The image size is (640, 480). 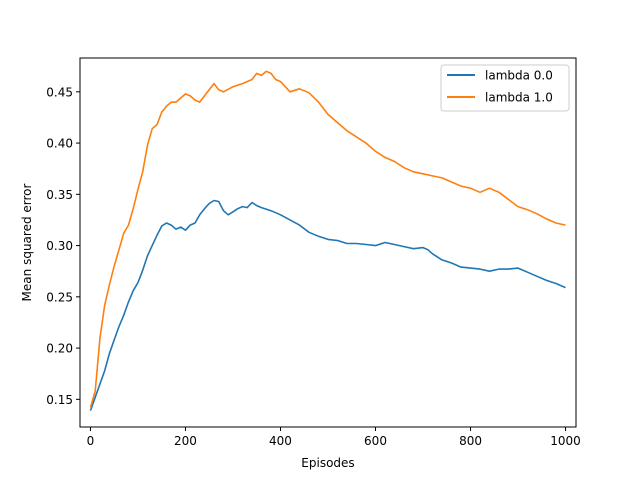 I want to click on x-axis-label: Episodes, so click(x=327, y=463).